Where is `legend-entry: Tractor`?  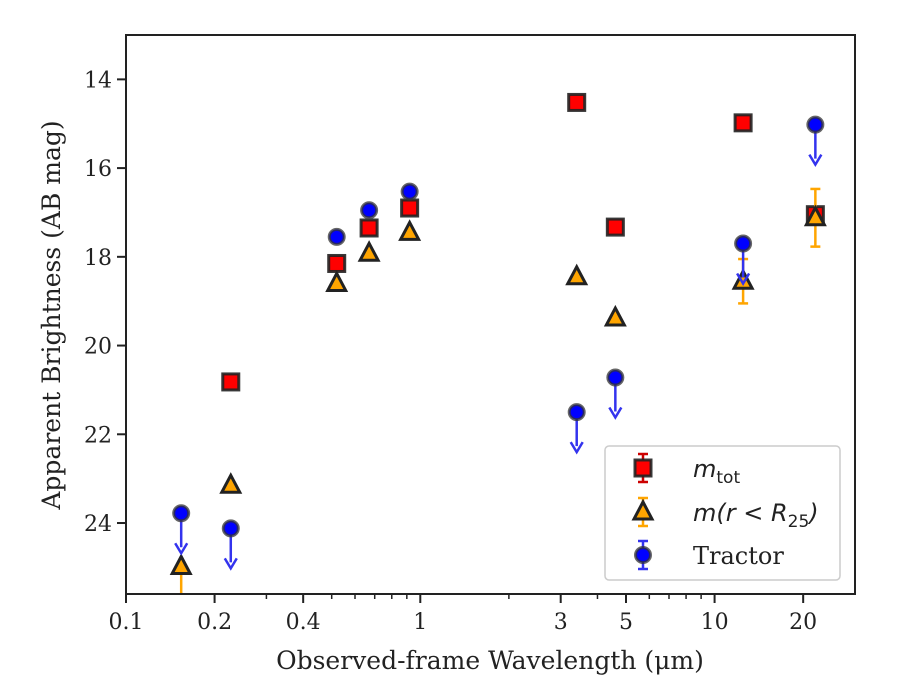
legend-entry: Tractor is located at coordinates (709, 555).